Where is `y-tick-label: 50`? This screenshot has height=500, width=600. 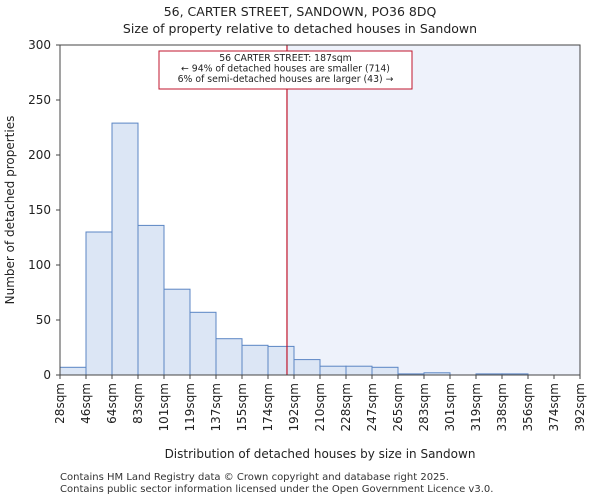 y-tick-label: 50 is located at coordinates (43, 320).